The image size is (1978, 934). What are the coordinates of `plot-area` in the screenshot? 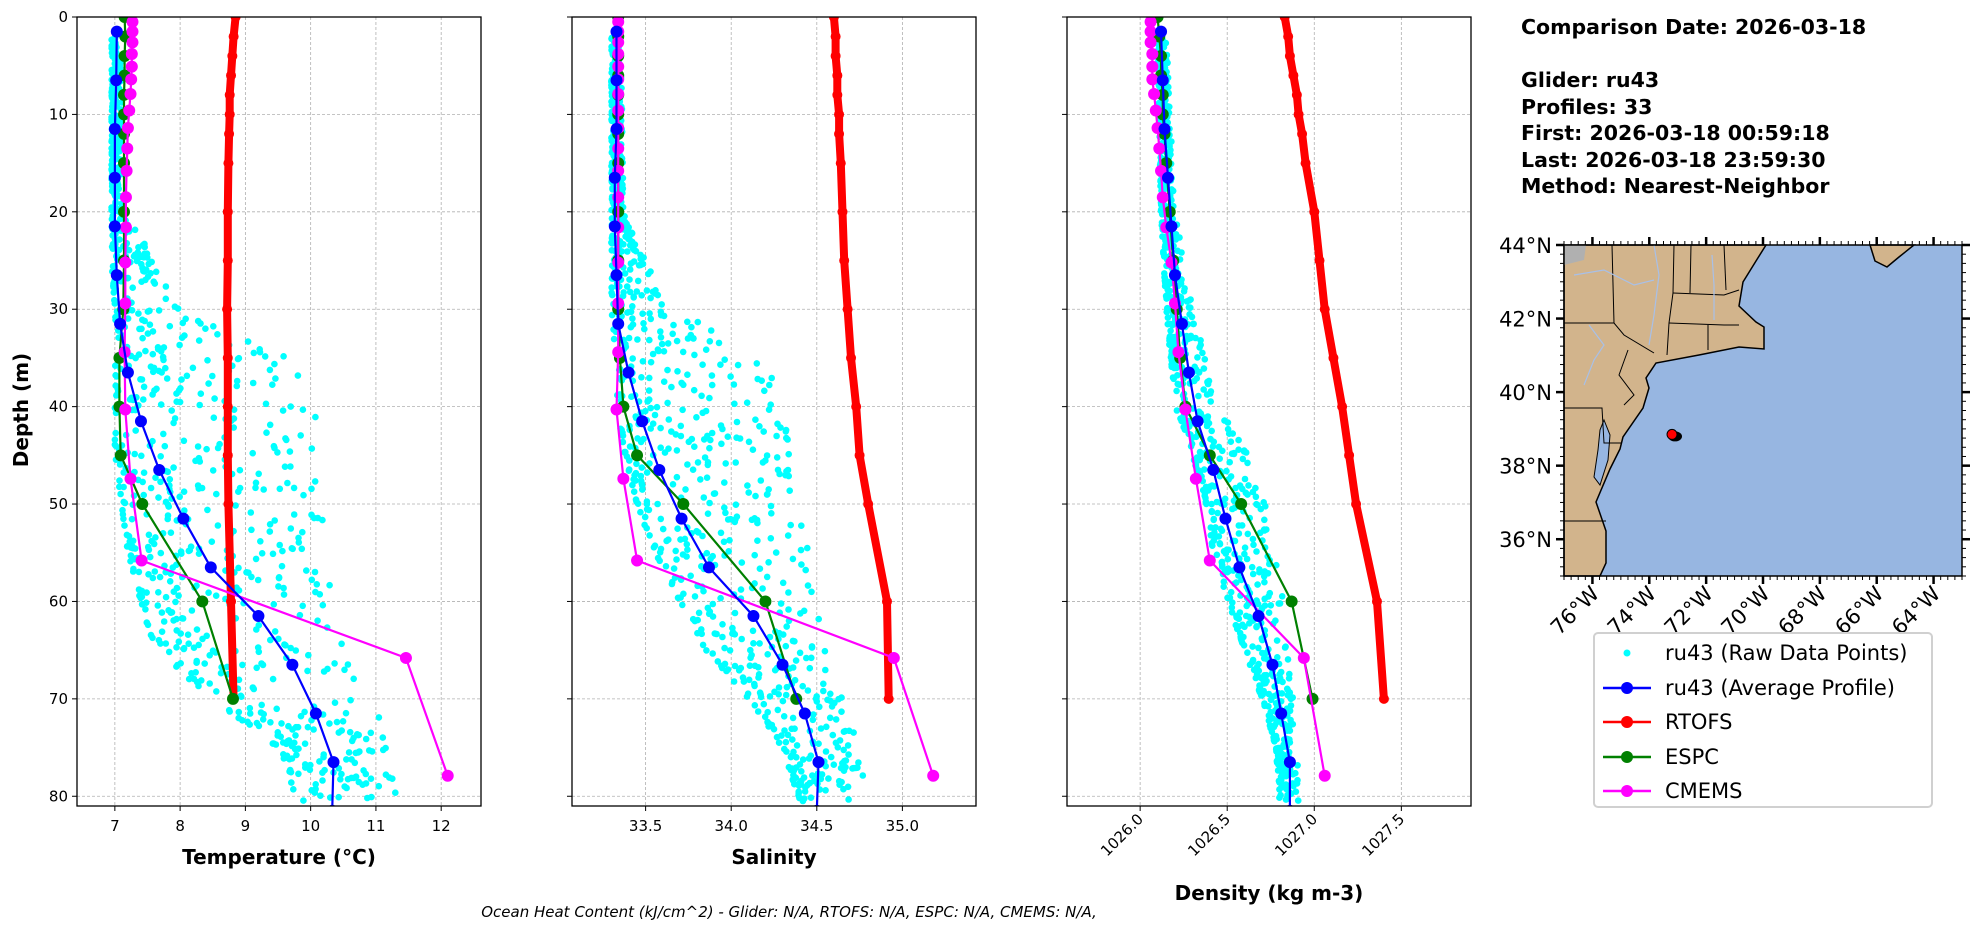 It's located at (1266, 411).